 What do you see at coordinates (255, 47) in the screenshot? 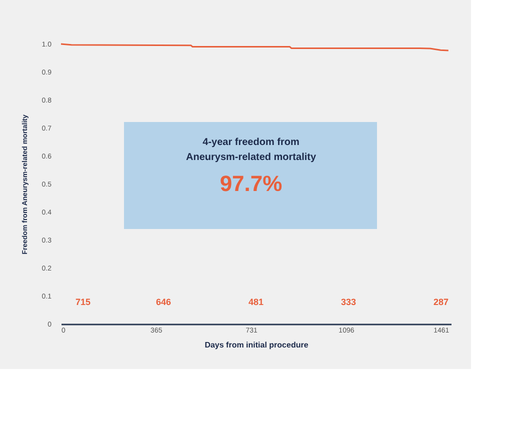
I see `line-series` at bounding box center [255, 47].